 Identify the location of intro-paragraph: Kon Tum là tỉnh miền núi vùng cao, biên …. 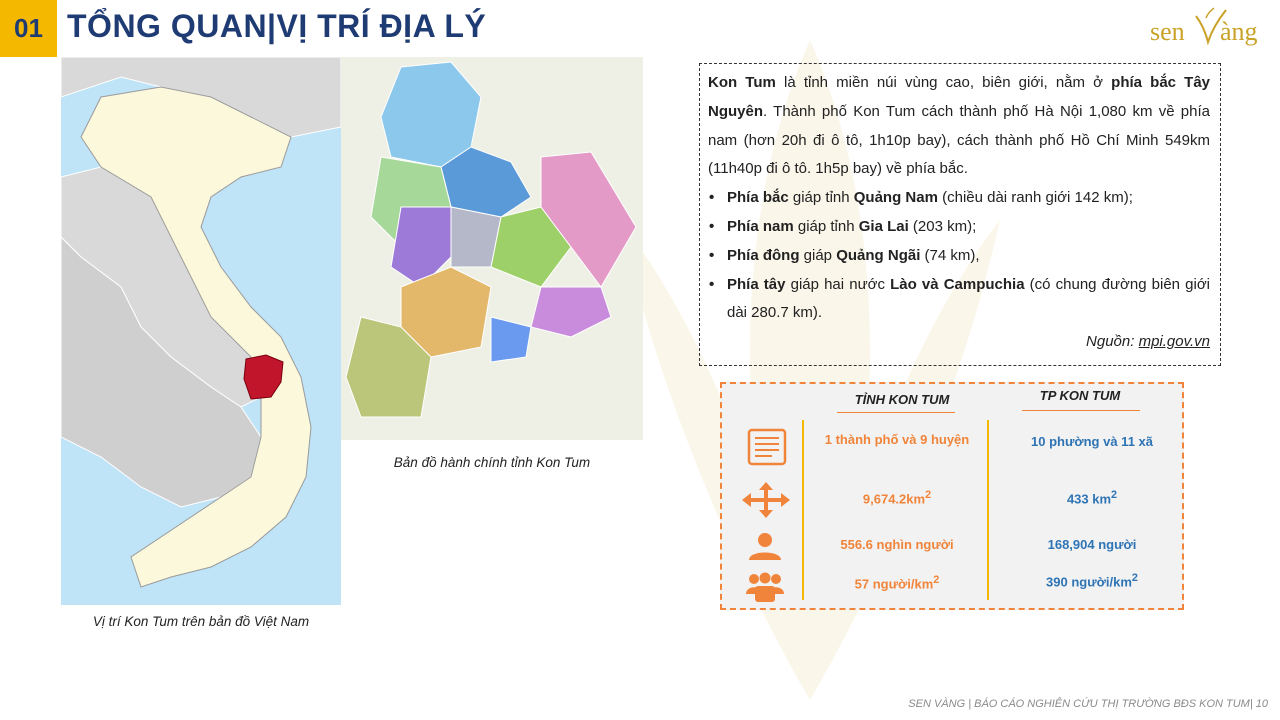
(959, 126).